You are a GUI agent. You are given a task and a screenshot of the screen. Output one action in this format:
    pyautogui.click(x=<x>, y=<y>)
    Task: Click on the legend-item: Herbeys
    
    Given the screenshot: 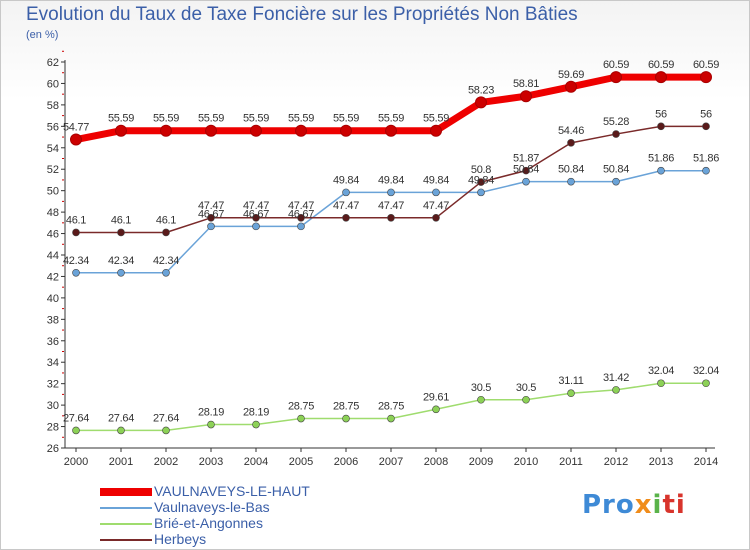 What is the action you would take?
    pyautogui.click(x=240, y=539)
    